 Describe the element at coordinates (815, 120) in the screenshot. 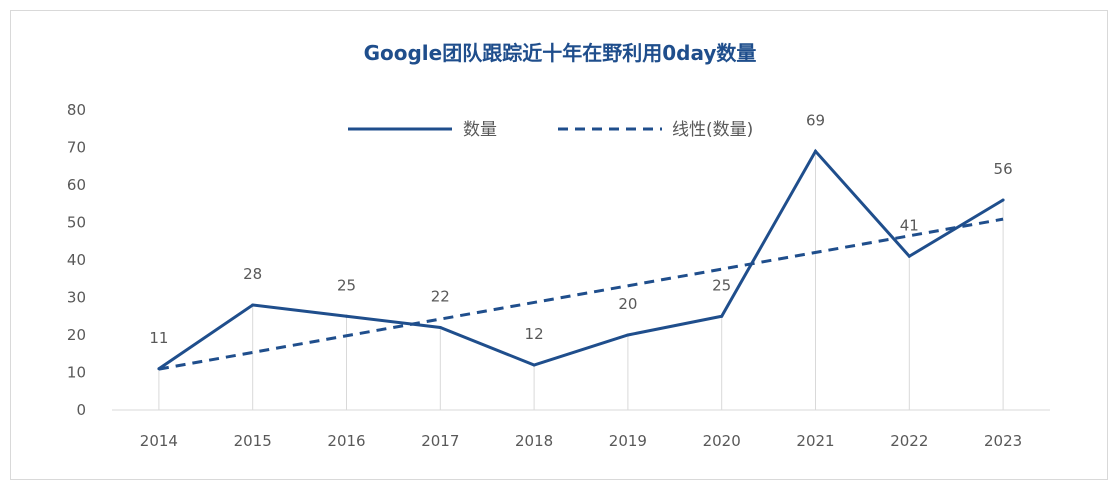

I see `data-label: 69` at that location.